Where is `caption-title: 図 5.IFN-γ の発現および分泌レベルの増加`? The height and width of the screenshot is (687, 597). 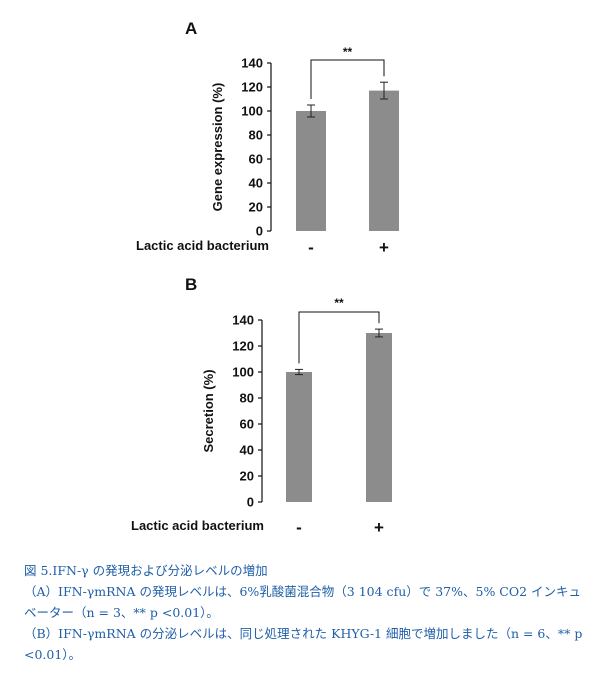 caption-title: 図 5.IFN-γ の発現および分泌レベルの増加 is located at coordinates (146, 570).